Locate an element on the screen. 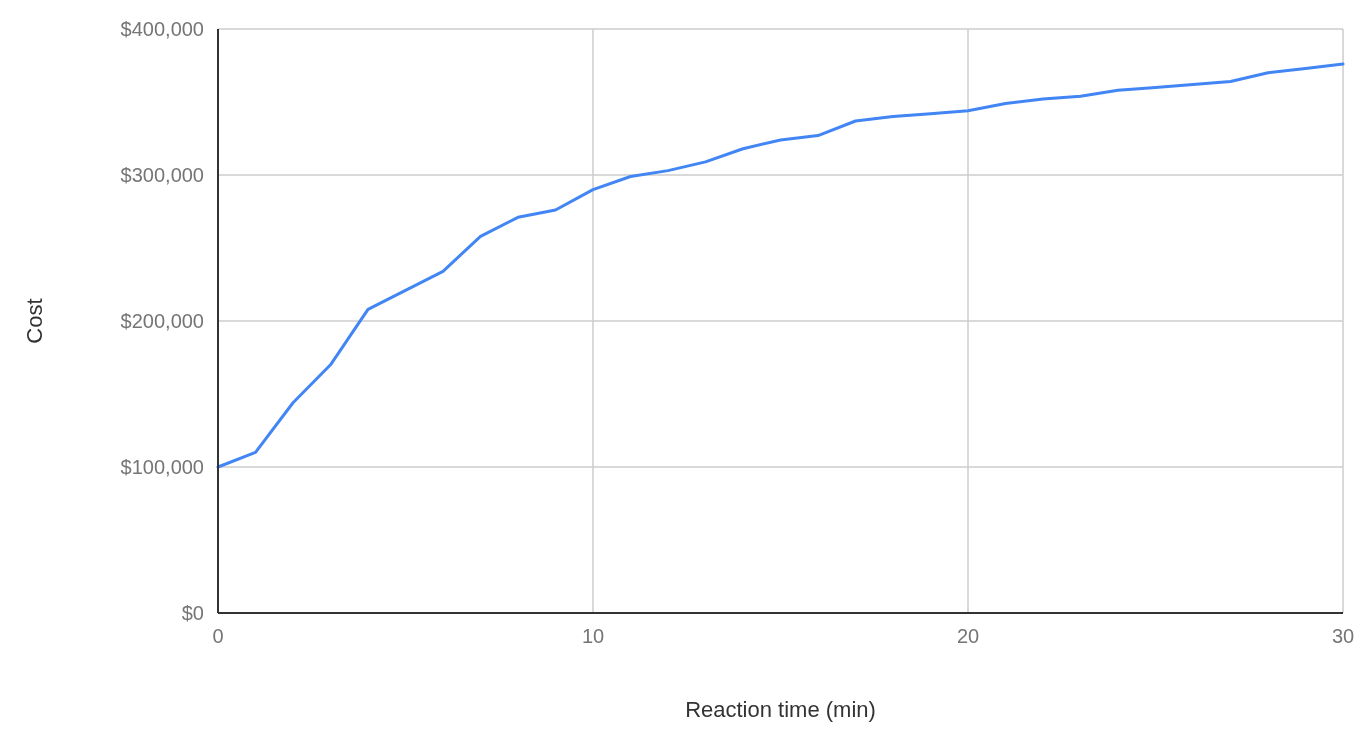 The width and height of the screenshot is (1371, 735). x-tick-label: 20 is located at coordinates (968, 636).